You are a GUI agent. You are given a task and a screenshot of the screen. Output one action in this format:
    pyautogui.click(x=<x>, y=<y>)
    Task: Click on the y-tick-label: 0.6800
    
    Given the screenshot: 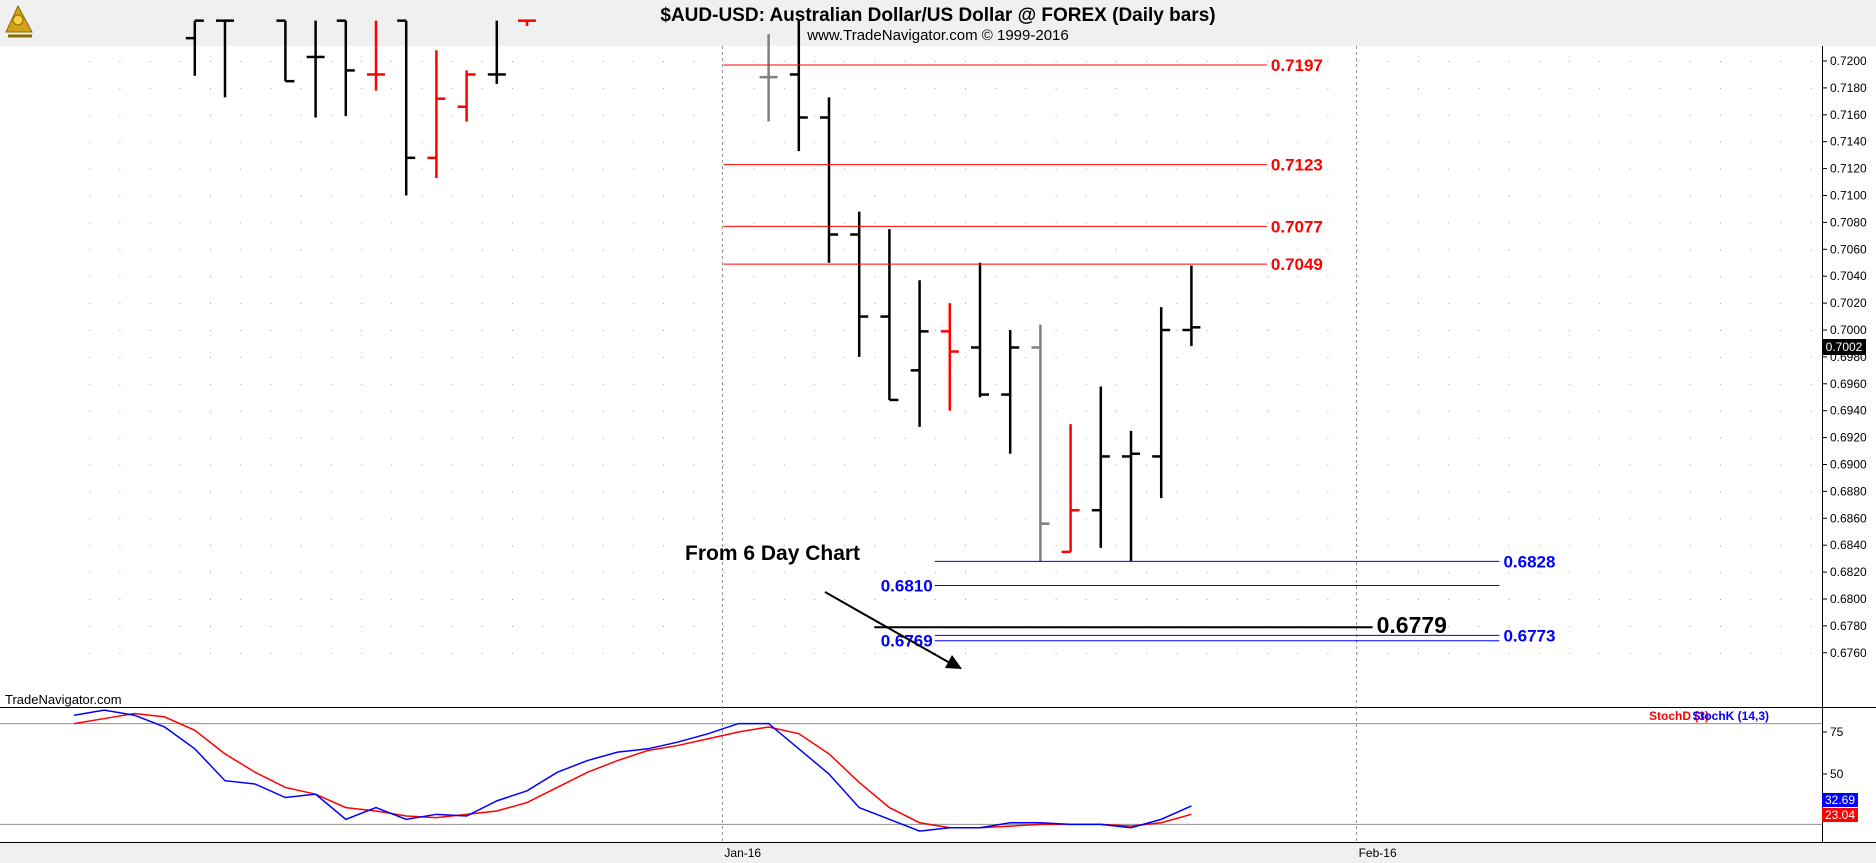 What is the action you would take?
    pyautogui.click(x=1848, y=599)
    